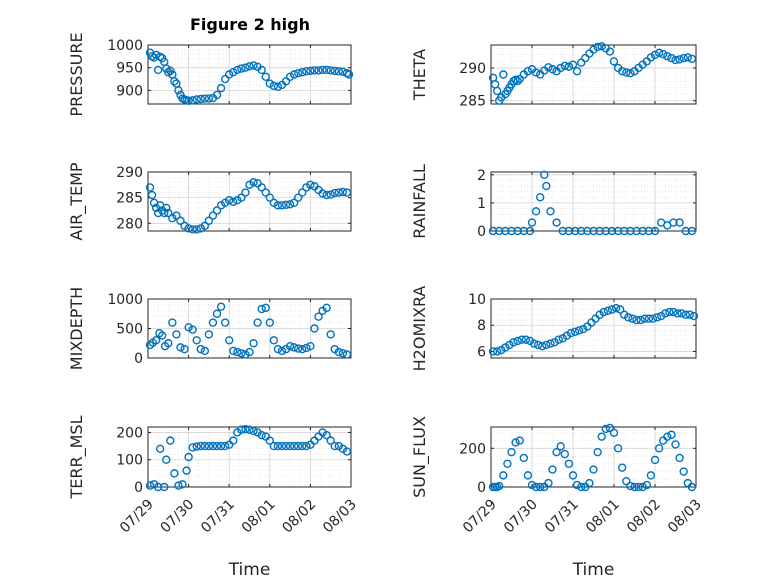  Describe the element at coordinates (554, 328) in the screenshot. I see `subplot-h2omixra: 6 8 10 H2OMIXRA` at that location.